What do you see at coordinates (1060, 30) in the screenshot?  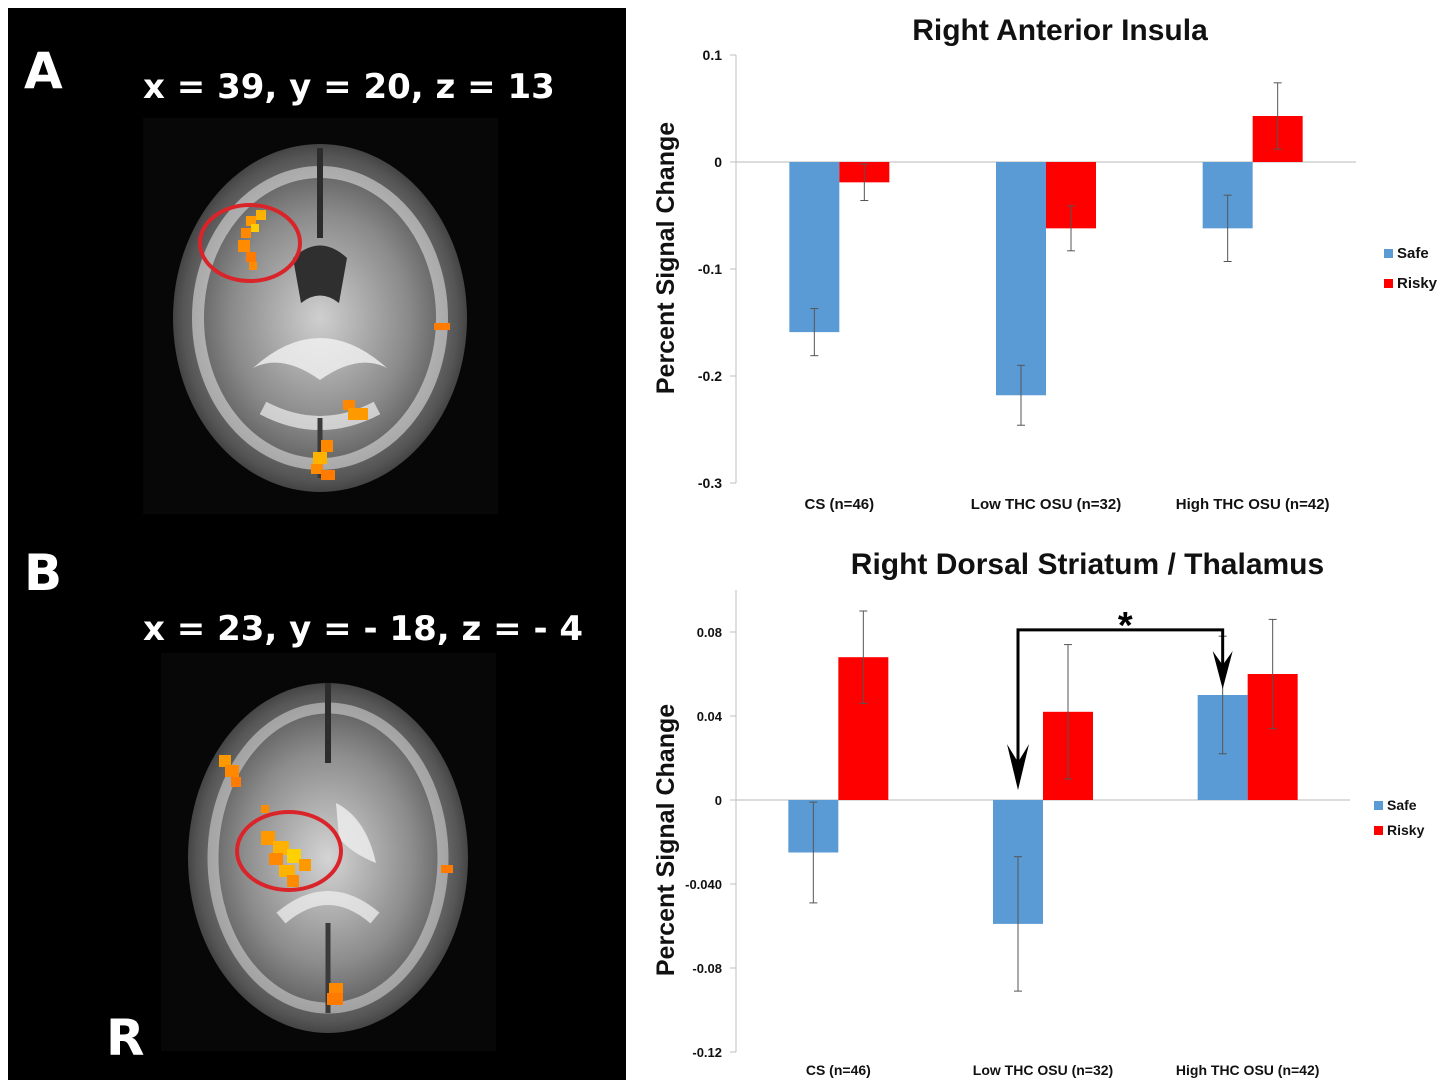 I see `chart-title: Right Anterior Insula` at bounding box center [1060, 30].